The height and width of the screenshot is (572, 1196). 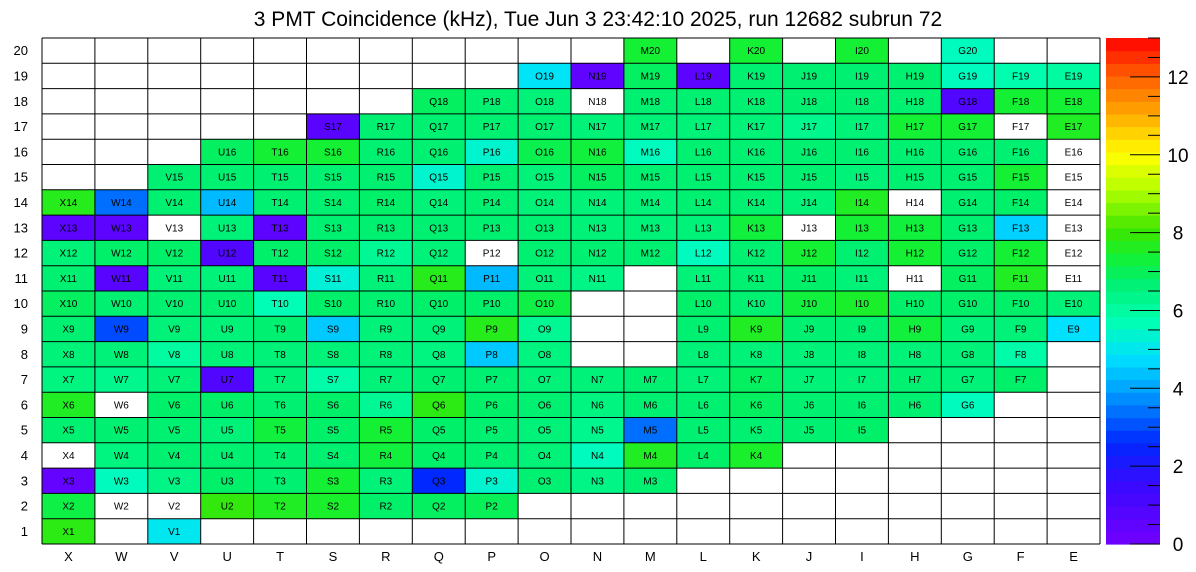 I want to click on cell-label-L6: L6, so click(x=704, y=405).